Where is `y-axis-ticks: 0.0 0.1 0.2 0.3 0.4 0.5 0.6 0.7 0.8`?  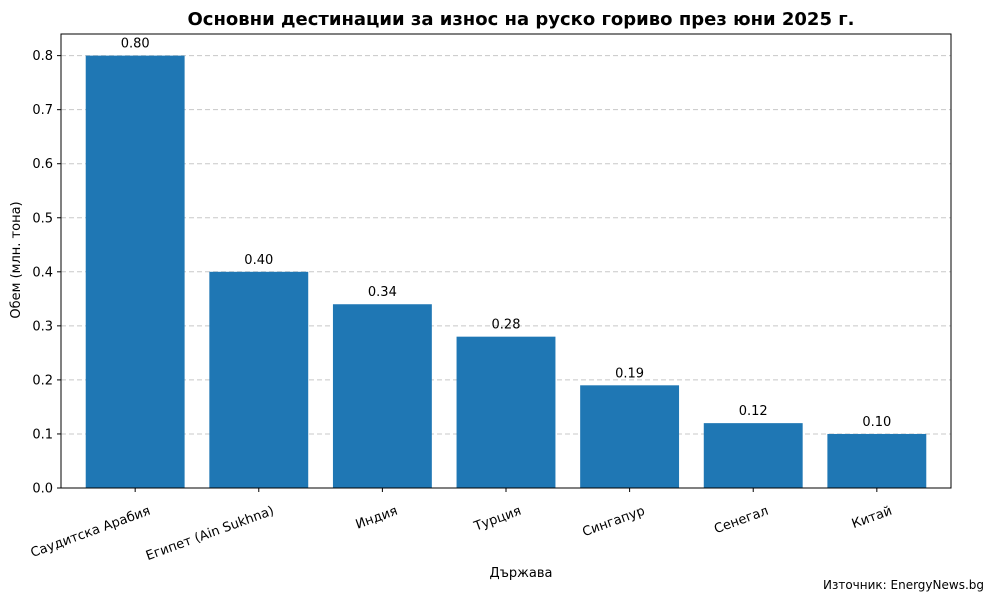 y-axis-ticks: 0.0 0.1 0.2 0.3 0.4 0.5 0.6 0.7 0.8 is located at coordinates (46, 273).